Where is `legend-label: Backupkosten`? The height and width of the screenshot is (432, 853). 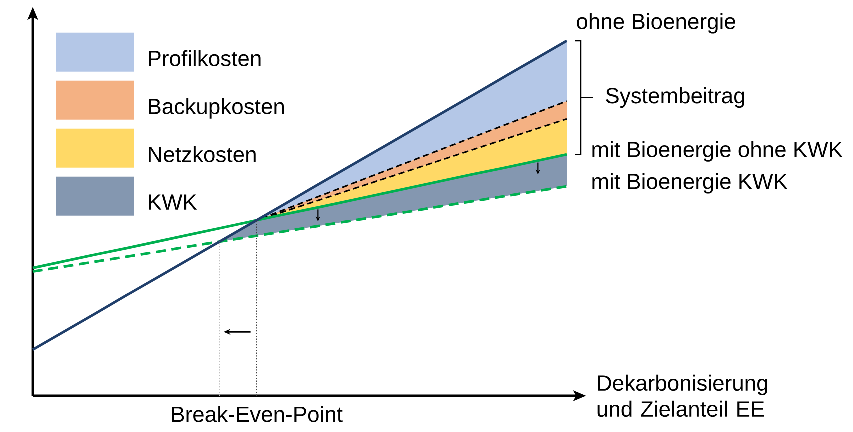
legend-label: Backupkosten is located at coordinates (216, 108).